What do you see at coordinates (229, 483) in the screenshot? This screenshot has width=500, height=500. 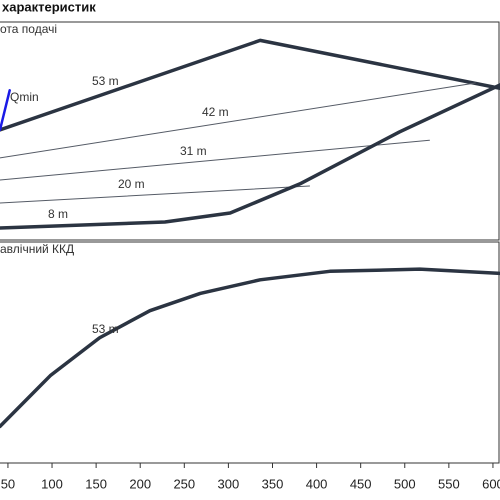 I see `x-tick-label: 300` at bounding box center [229, 483].